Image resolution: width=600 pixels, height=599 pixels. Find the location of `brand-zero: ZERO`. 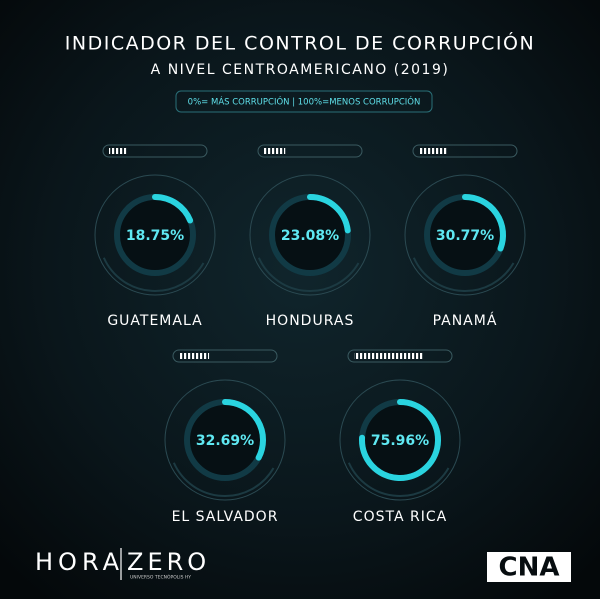

brand-zero: ZERO is located at coordinates (168, 562).